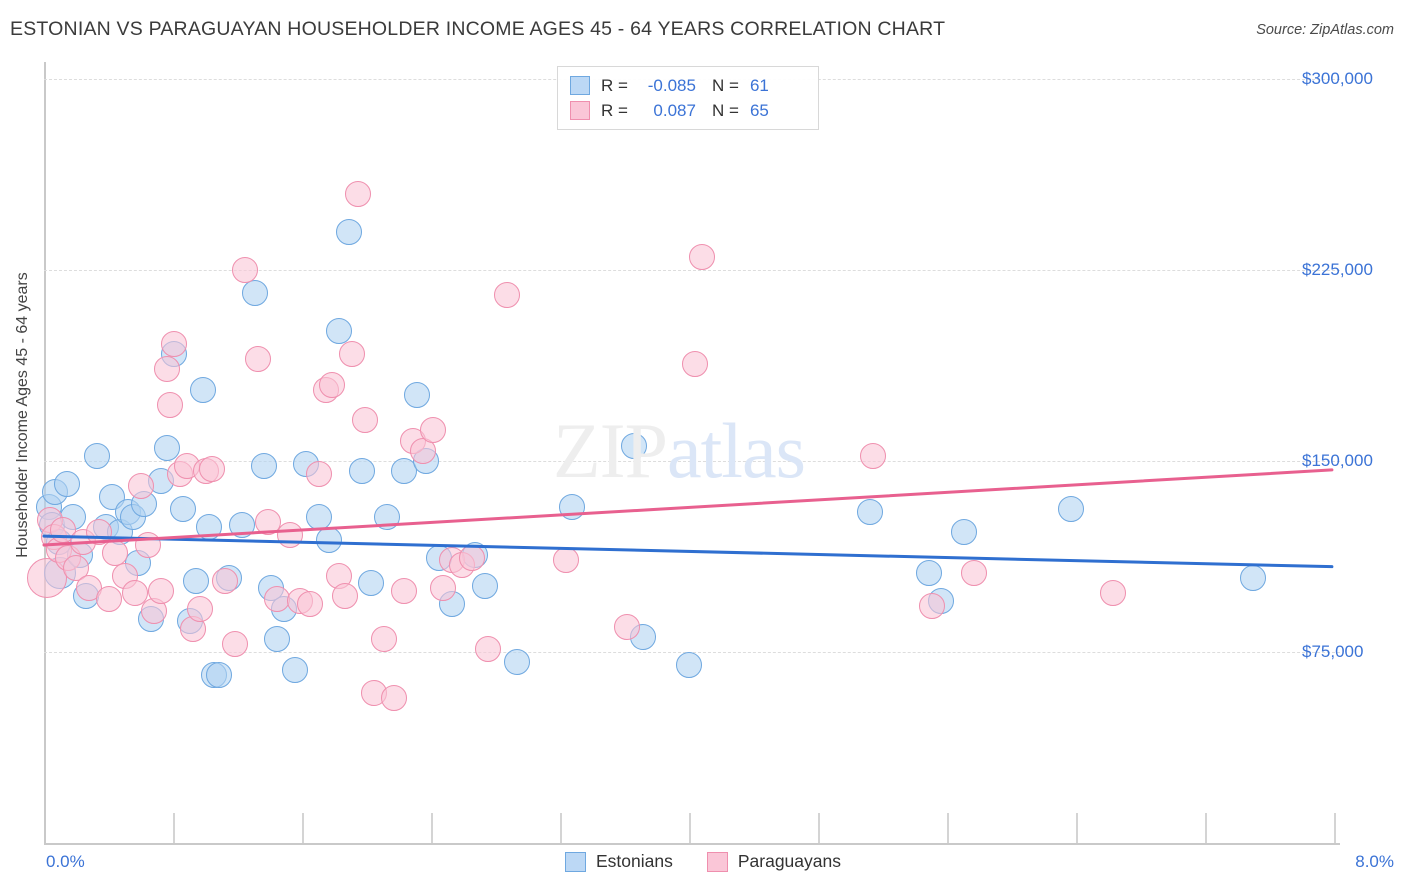 Image resolution: width=1406 pixels, height=892 pixels. Describe the element at coordinates (45, 453) in the screenshot. I see `y-axis-line` at that location.